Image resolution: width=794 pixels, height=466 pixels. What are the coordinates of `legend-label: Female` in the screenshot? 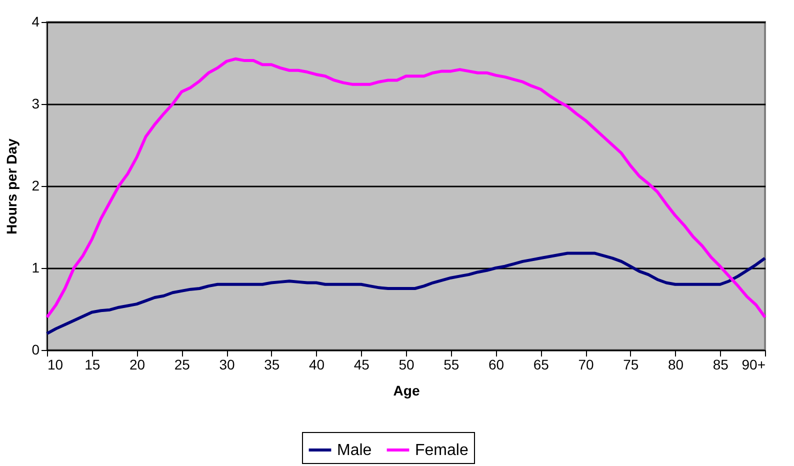 It's located at (441, 450).